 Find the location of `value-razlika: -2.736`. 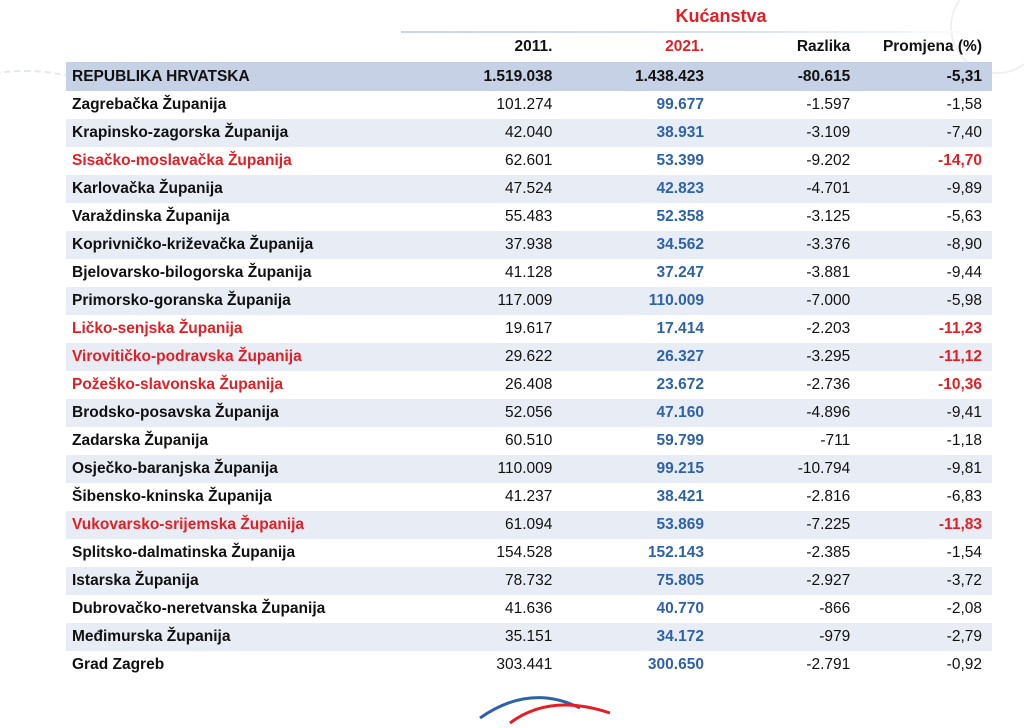

value-razlika: -2.736 is located at coordinates (828, 384).